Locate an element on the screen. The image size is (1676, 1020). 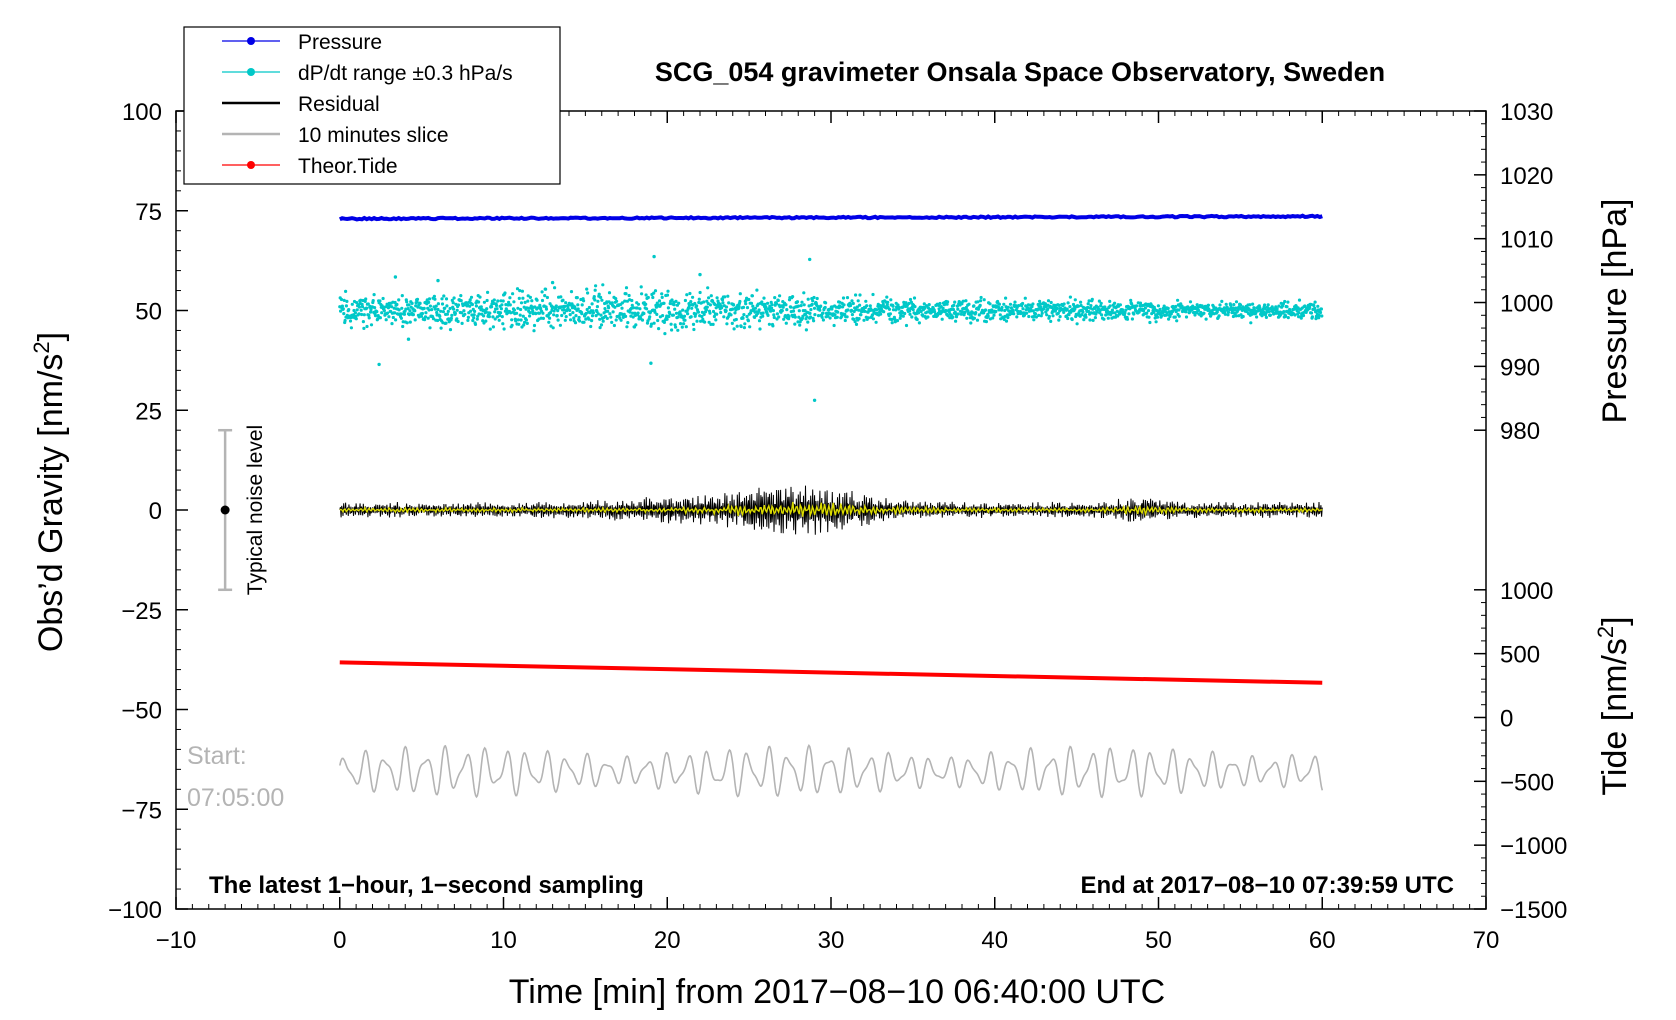
x-axis-title: Time [min] from 2017−08−10 06:40:00 UTC is located at coordinates (837, 992).